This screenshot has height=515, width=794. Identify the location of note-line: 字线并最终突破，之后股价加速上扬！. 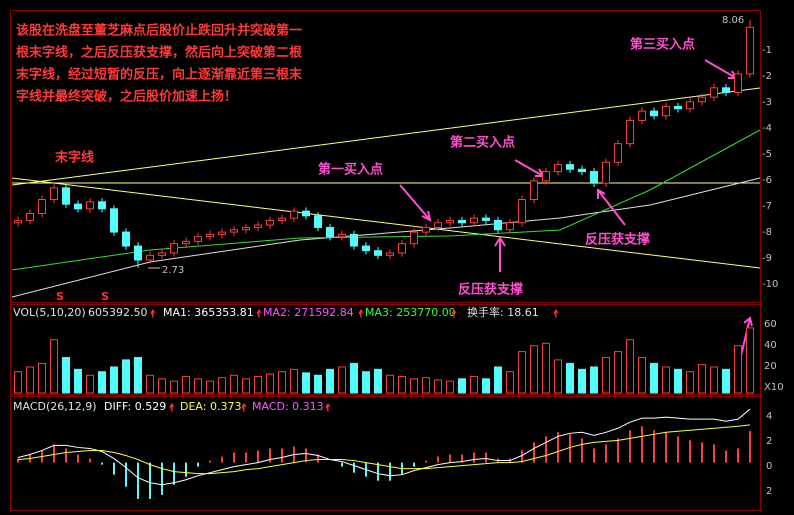
(126, 97).